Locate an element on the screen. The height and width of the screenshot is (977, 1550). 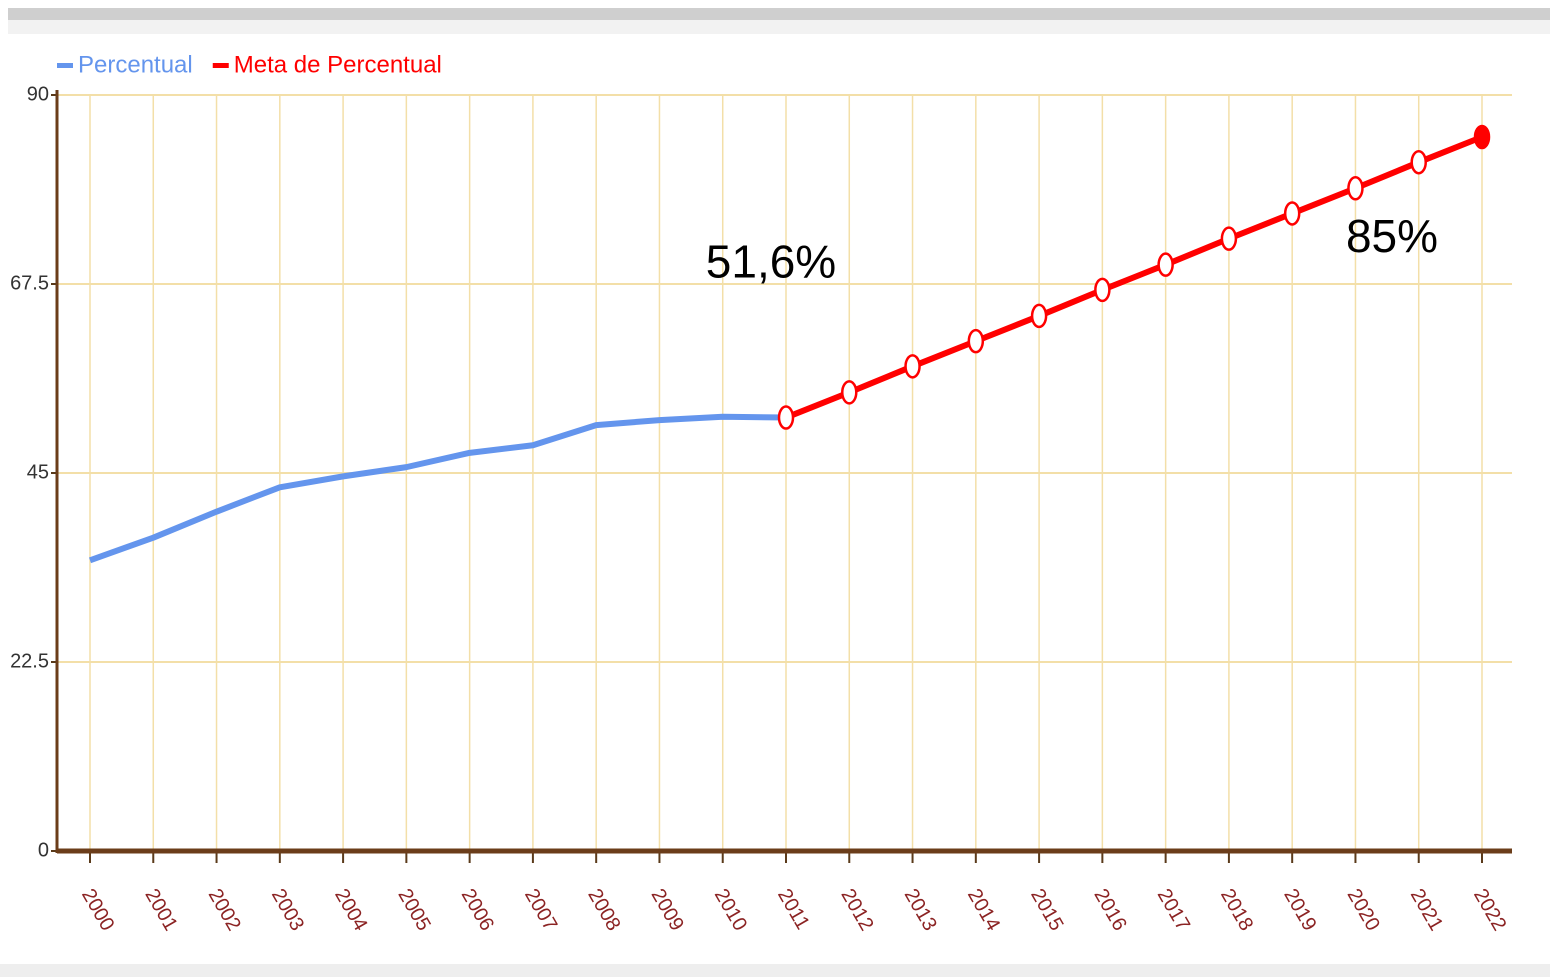
x-tick-label: 2000 is located at coordinates (97, 910).